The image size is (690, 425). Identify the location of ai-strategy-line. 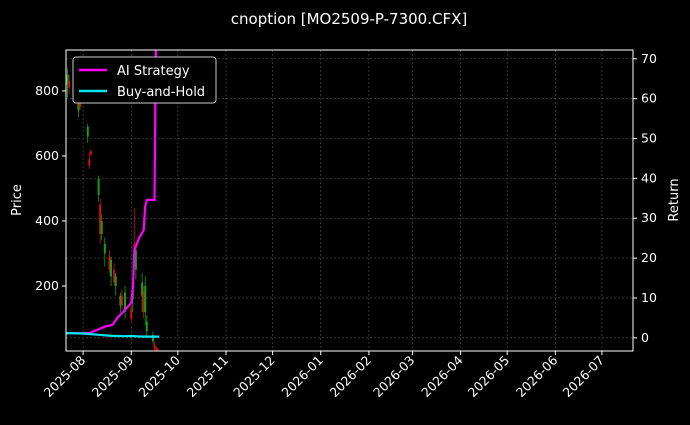
(111, 192).